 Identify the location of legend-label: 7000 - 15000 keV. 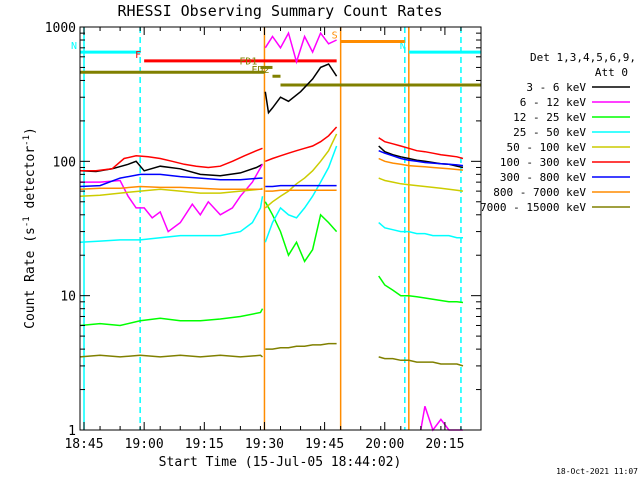
(533, 207).